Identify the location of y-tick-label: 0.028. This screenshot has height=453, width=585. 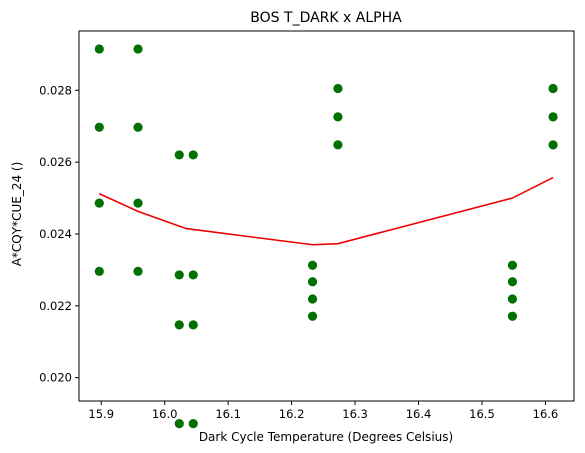
(55, 90).